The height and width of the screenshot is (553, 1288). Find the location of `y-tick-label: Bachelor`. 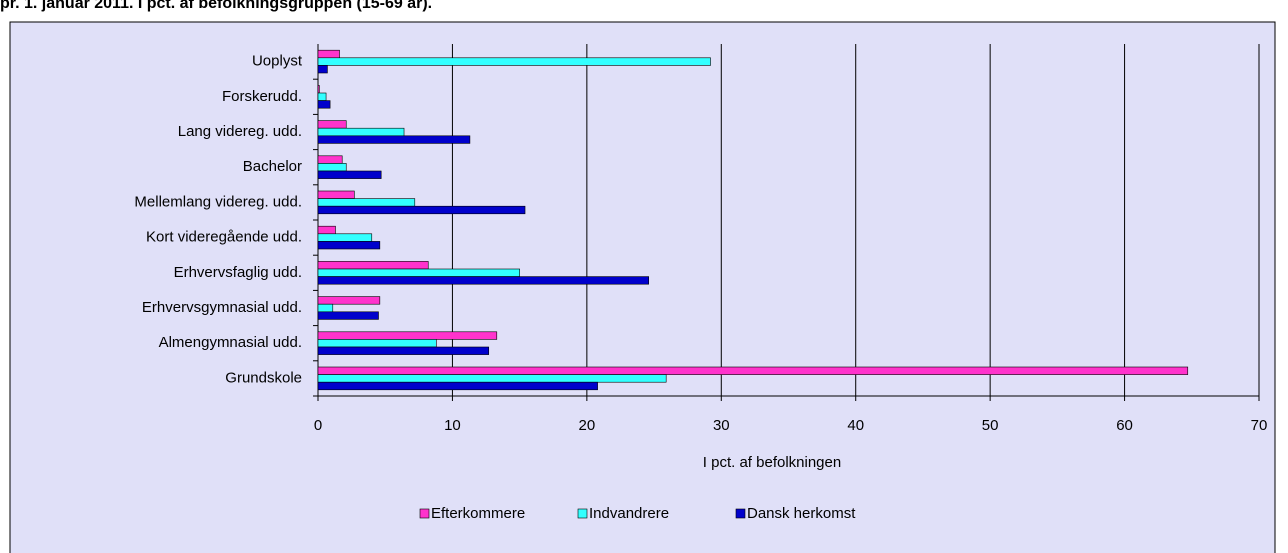

y-tick-label: Bachelor is located at coordinates (272, 166).